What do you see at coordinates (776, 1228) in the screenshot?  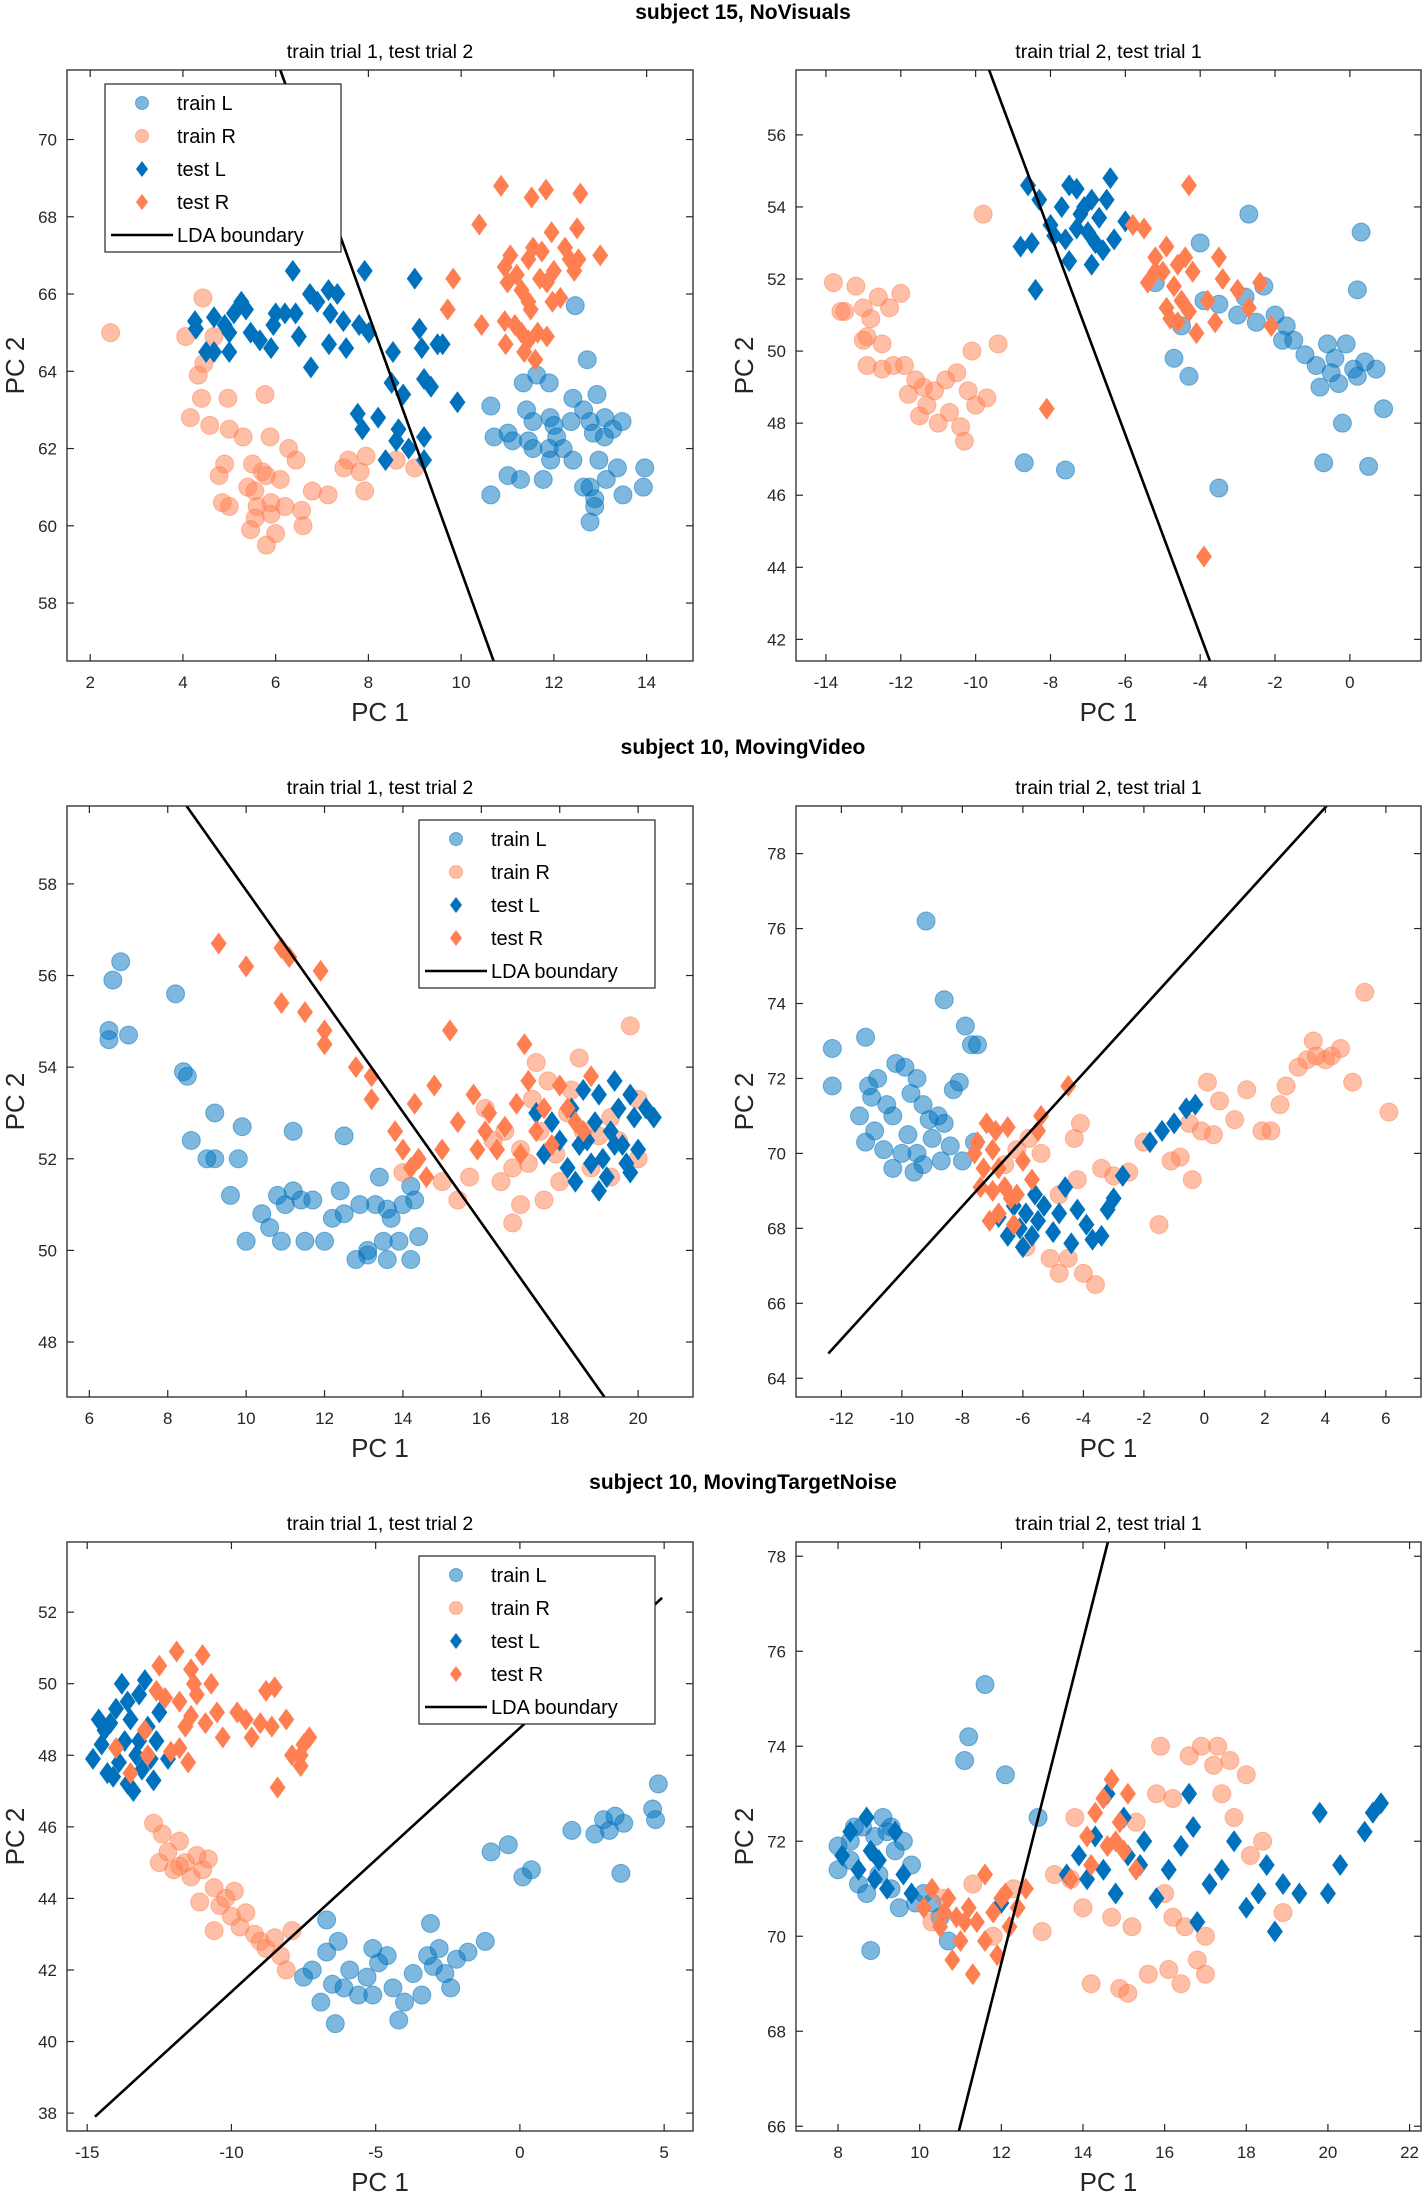 I see `y-tick-label: 68` at bounding box center [776, 1228].